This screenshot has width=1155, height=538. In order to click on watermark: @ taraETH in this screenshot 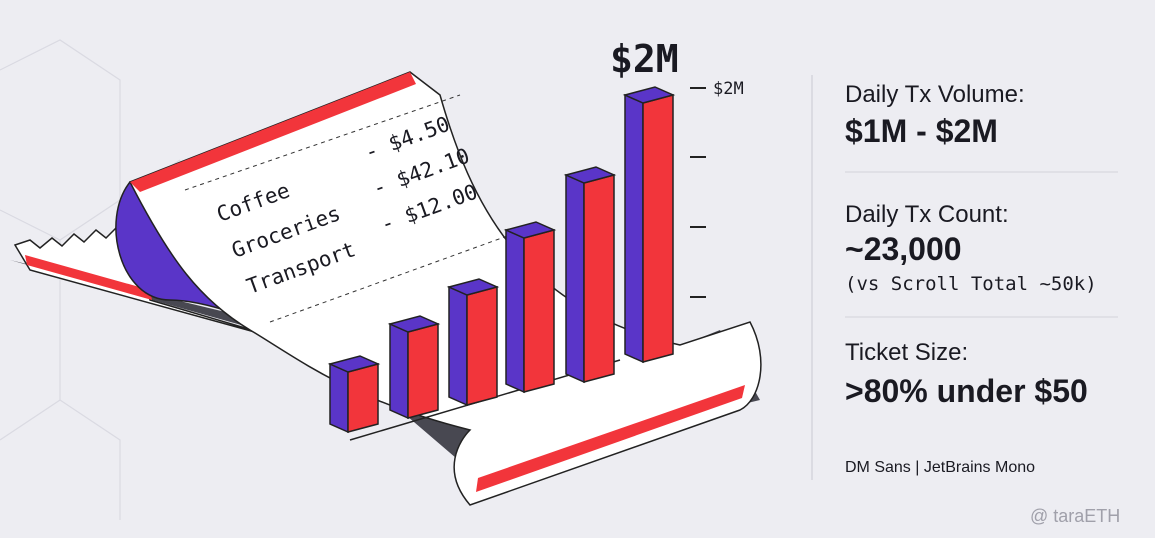, I will do `click(1075, 516)`.